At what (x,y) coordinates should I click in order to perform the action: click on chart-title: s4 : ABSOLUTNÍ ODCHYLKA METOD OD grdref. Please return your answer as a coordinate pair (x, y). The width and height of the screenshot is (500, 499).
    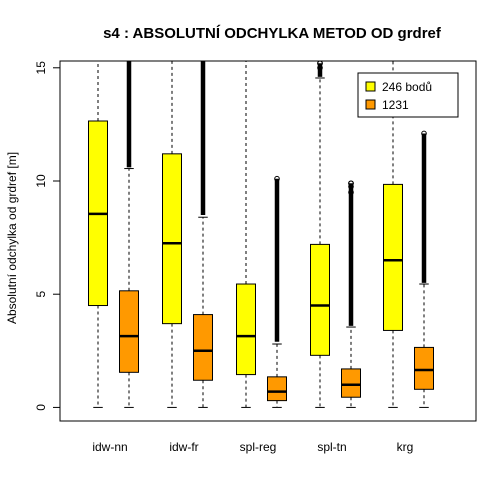
    Looking at the image, I should click on (272, 33).